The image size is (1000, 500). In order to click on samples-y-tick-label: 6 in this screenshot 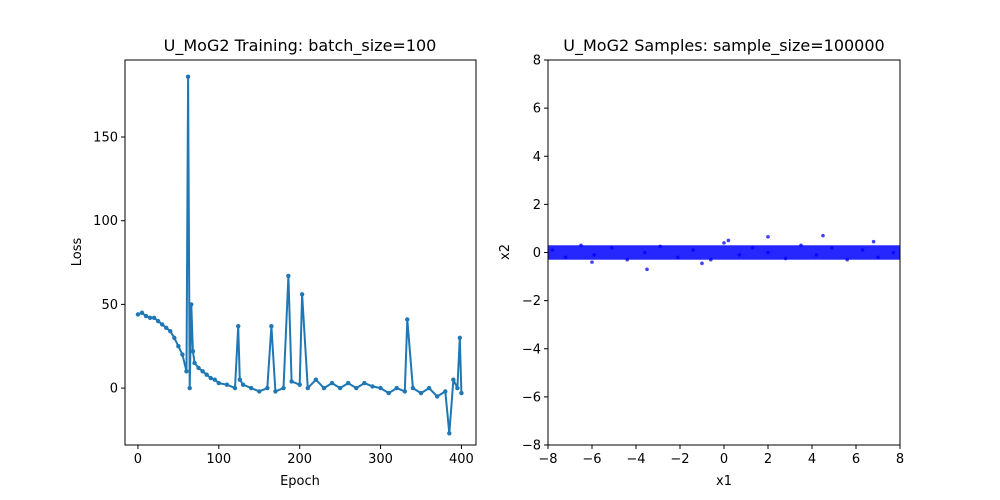, I will do `click(537, 109)`.